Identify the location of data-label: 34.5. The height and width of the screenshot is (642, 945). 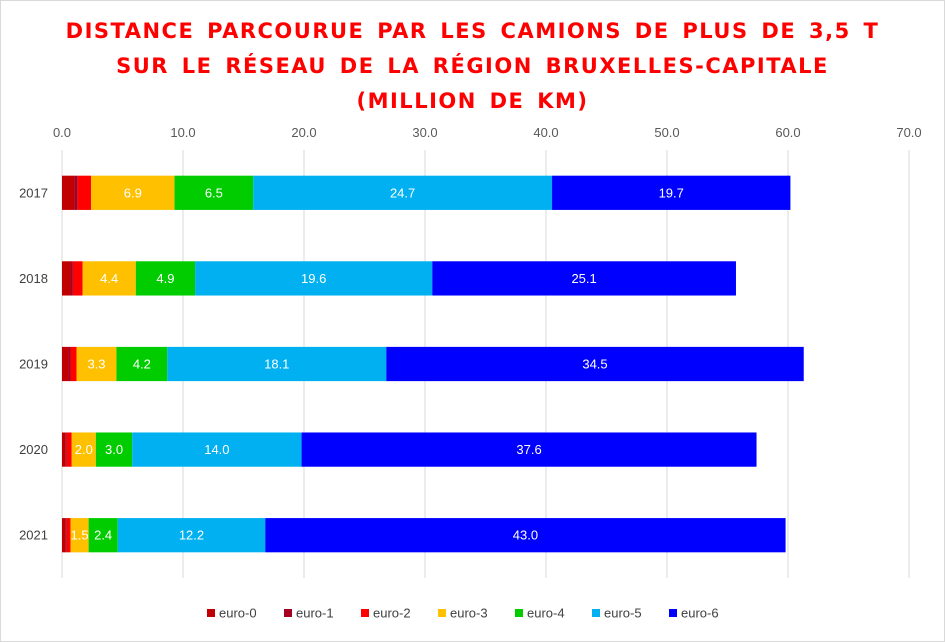
(594, 364).